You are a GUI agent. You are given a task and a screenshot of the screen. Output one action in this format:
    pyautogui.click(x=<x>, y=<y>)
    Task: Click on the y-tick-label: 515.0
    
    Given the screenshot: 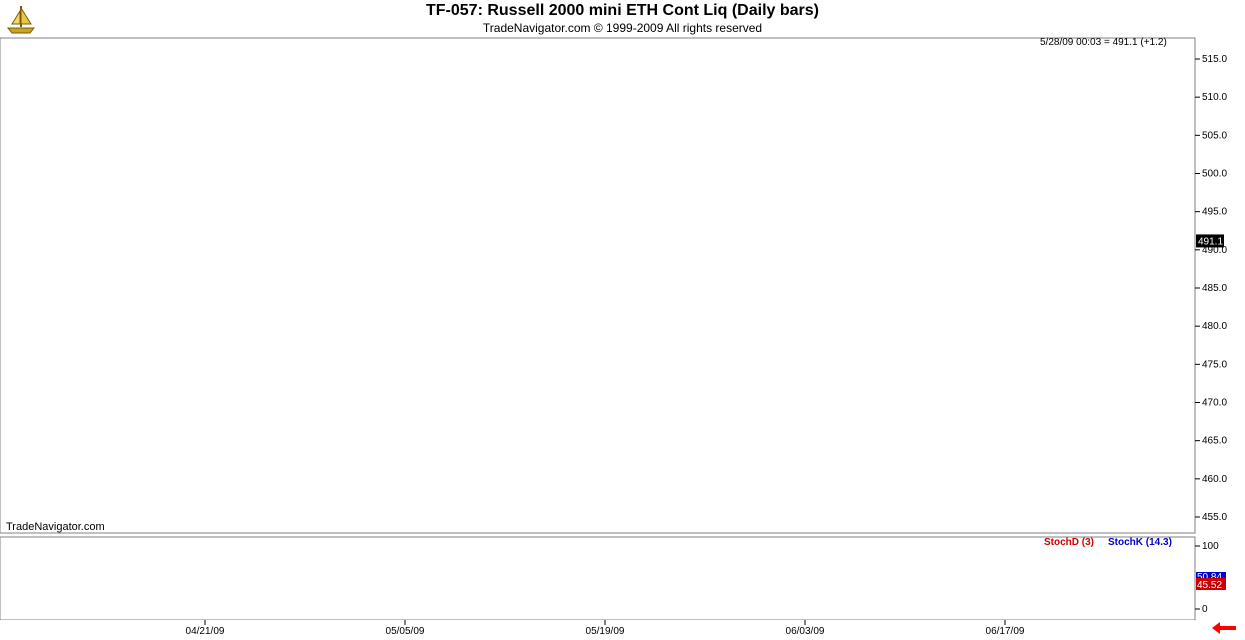 What is the action you would take?
    pyautogui.click(x=1214, y=59)
    